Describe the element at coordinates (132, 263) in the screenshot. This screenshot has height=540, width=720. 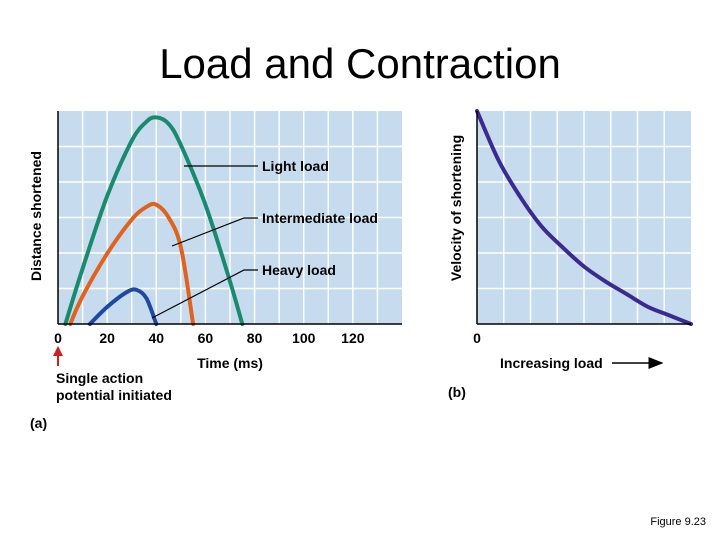
I see `series-line-intermediate` at that location.